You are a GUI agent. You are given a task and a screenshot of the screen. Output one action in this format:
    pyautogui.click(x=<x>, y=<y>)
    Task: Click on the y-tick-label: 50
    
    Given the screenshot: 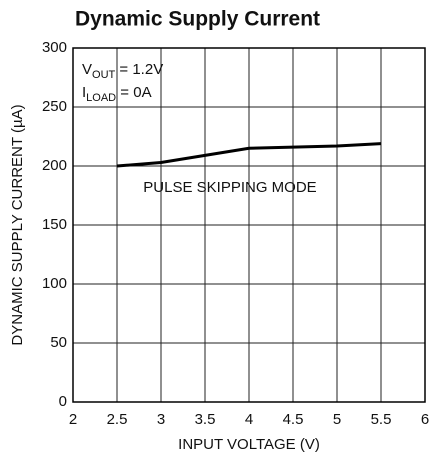 What is the action you would take?
    pyautogui.click(x=58, y=342)
    